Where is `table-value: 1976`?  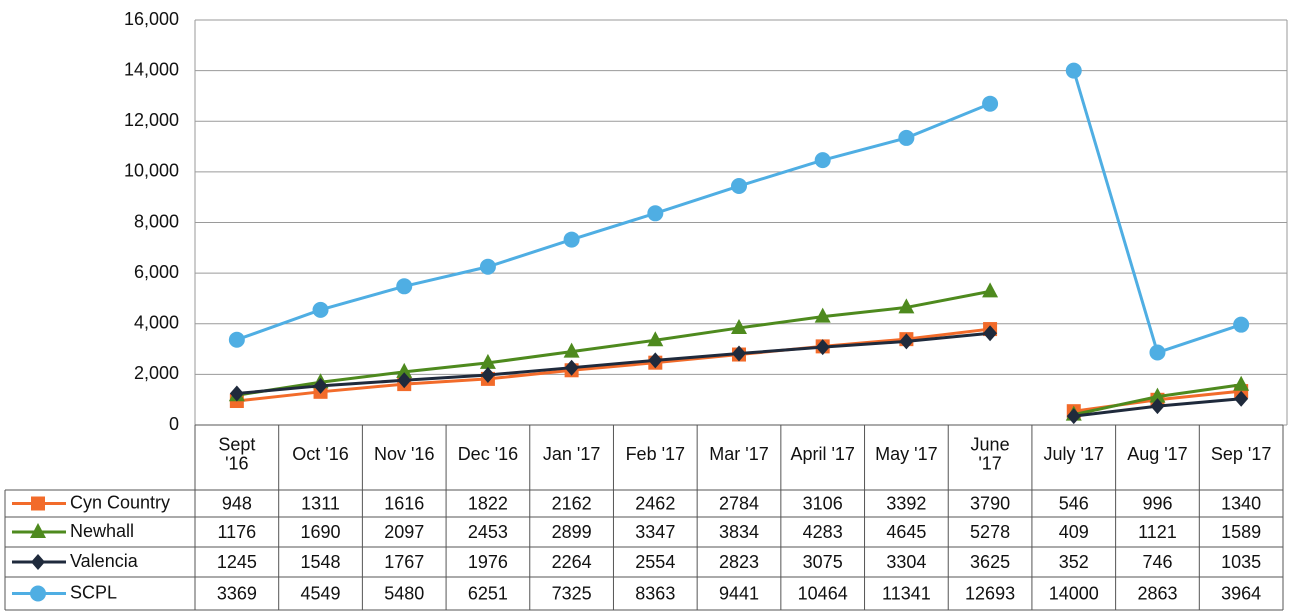
table-value: 1976 is located at coordinates (488, 562).